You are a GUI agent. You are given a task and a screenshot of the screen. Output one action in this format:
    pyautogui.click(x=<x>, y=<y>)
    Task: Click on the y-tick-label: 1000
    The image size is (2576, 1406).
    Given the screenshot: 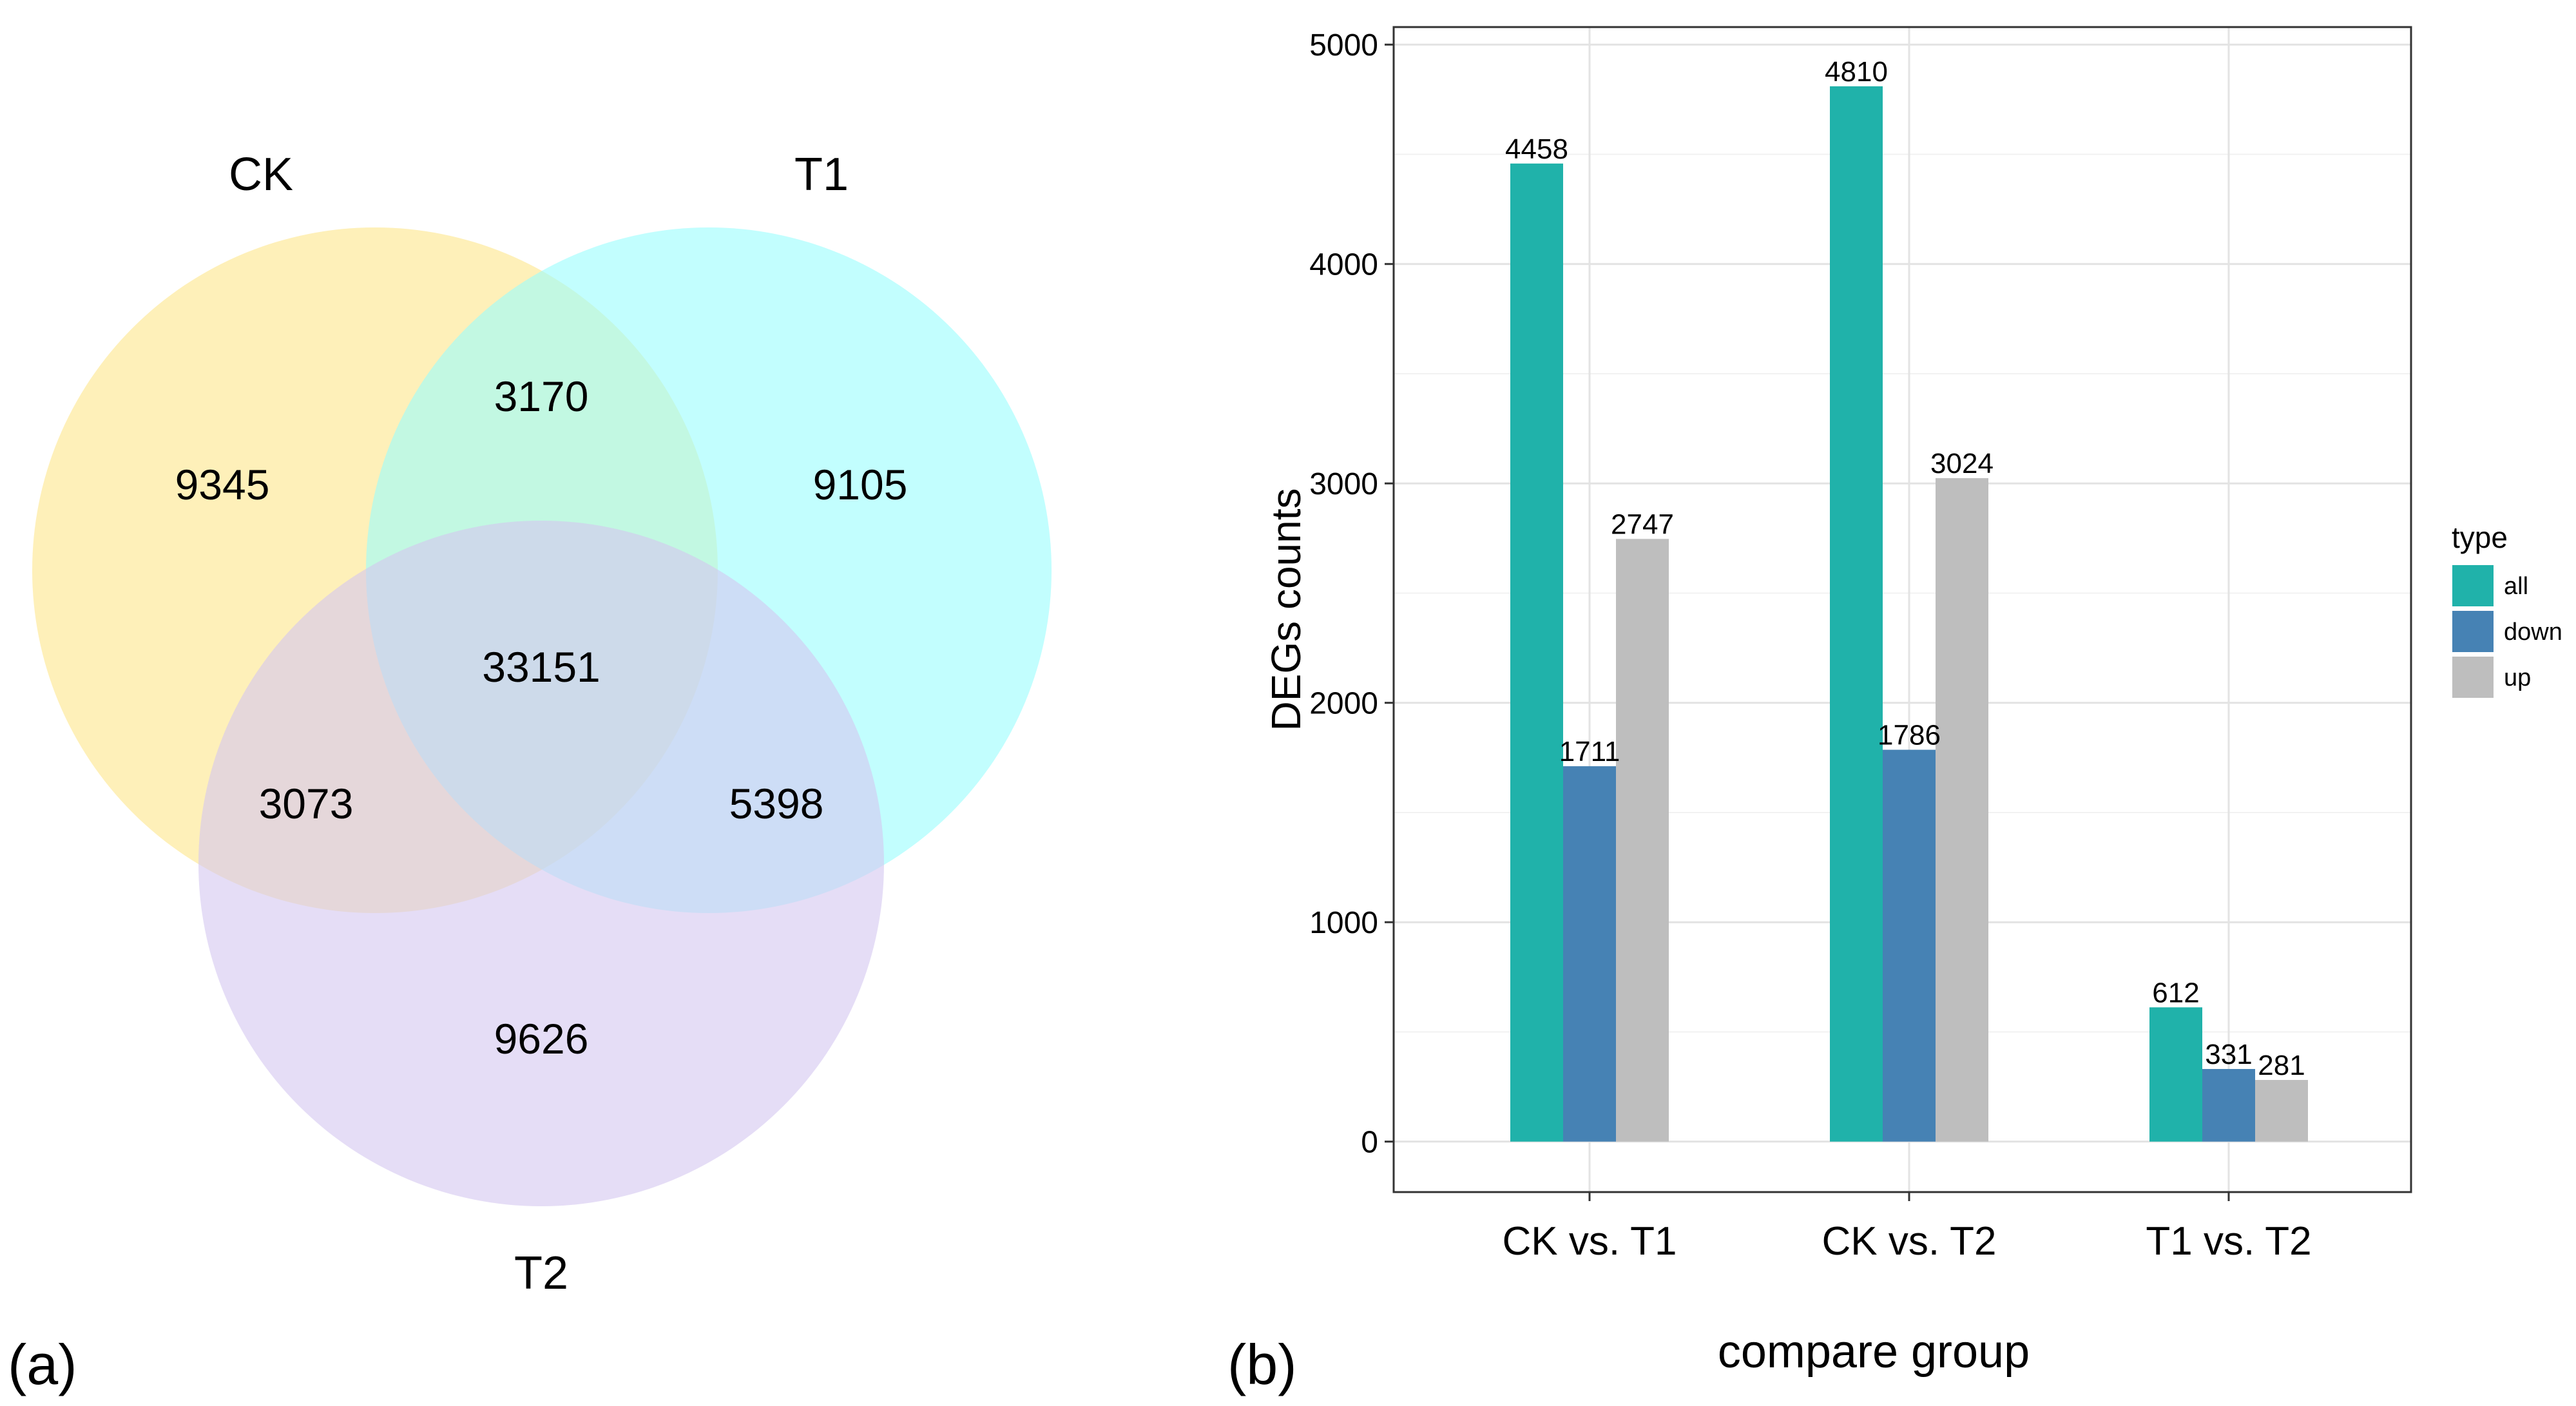 What is the action you would take?
    pyautogui.click(x=1343, y=923)
    